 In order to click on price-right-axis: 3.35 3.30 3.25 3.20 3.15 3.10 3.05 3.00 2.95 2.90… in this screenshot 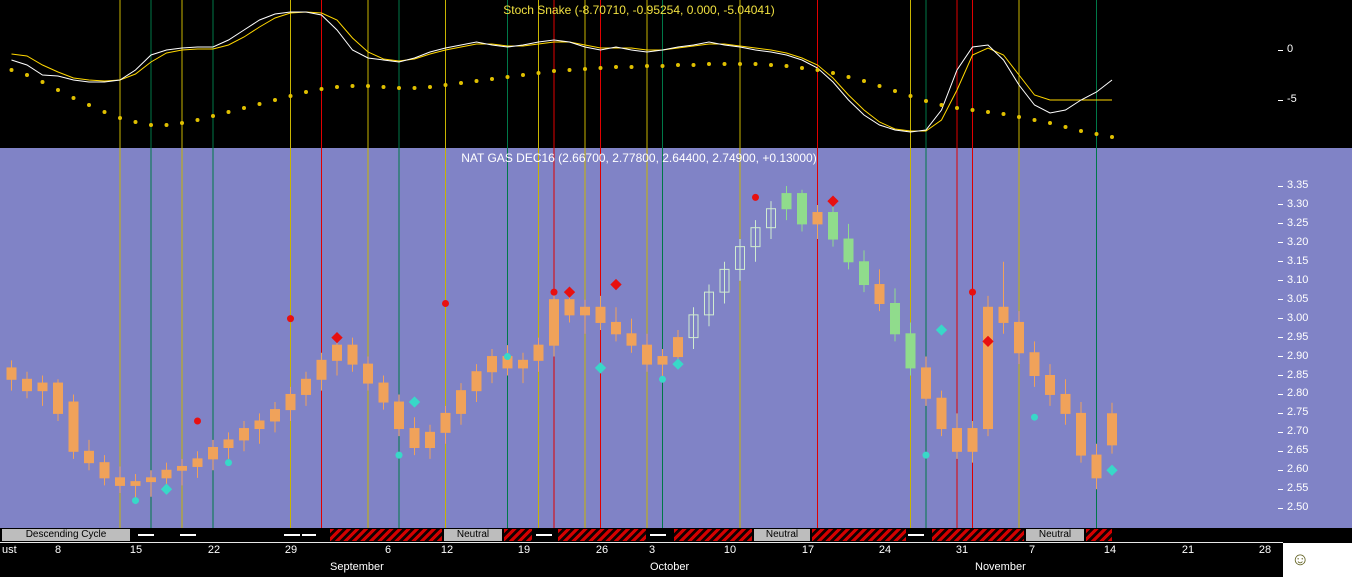, I will do `click(1315, 338)`.